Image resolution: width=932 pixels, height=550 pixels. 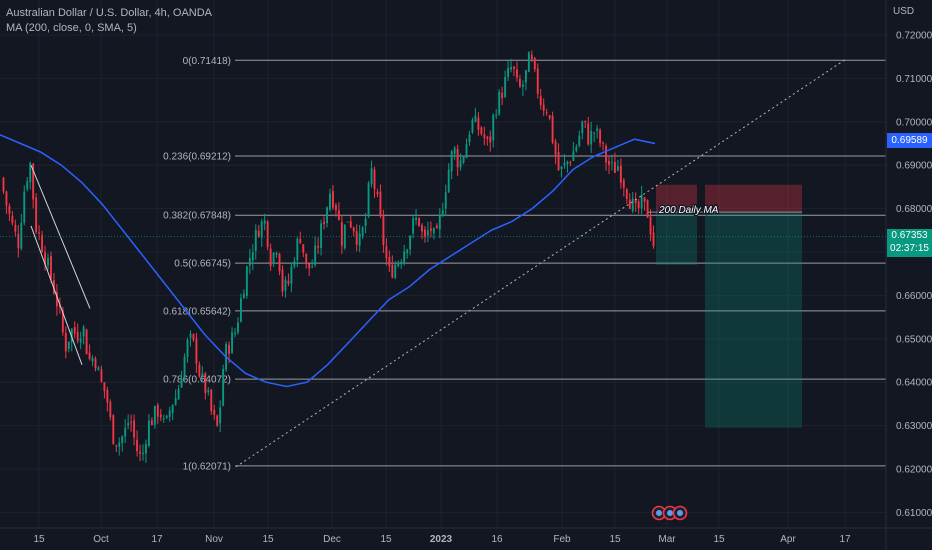 What do you see at coordinates (214, 539) in the screenshot?
I see `time-tick-label: Nov` at bounding box center [214, 539].